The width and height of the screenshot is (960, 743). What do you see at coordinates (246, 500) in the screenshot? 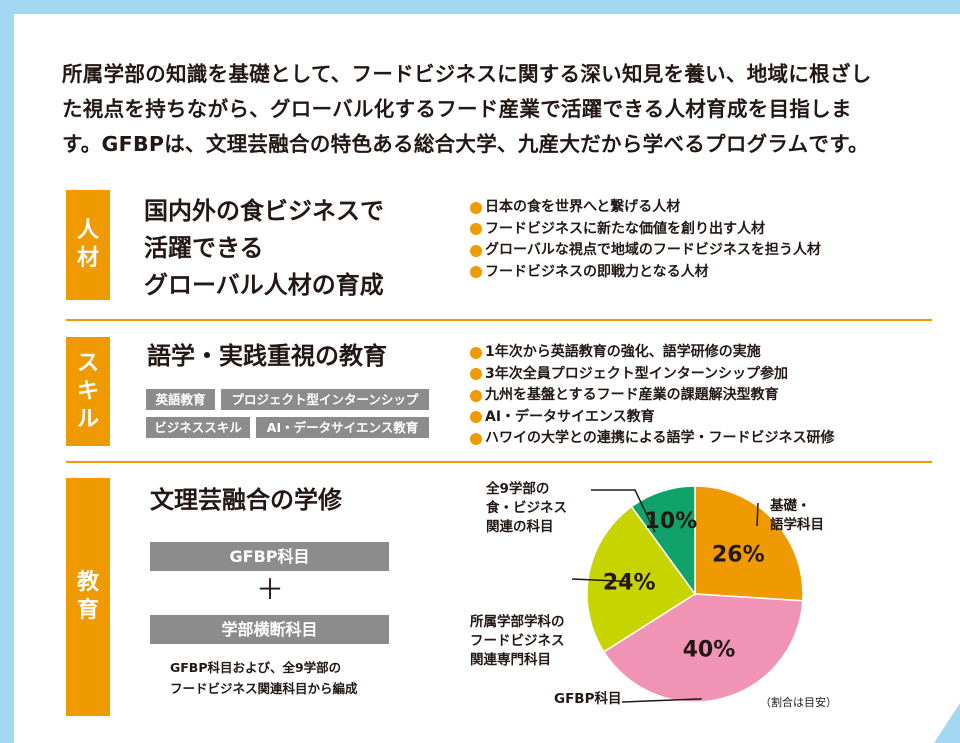
I see `kyoiku-heading: 文理芸融合の学修` at bounding box center [246, 500].